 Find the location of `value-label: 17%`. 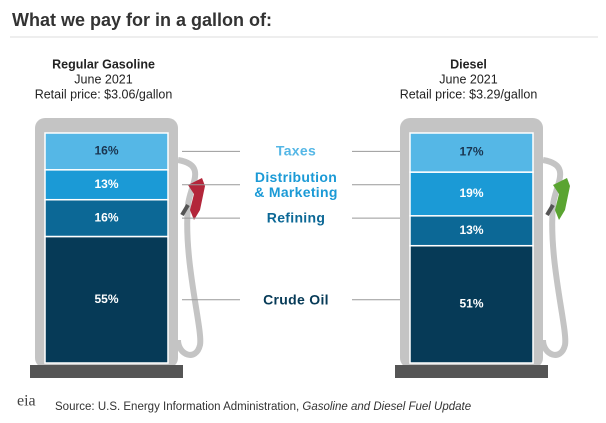

value-label: 17% is located at coordinates (471, 152).